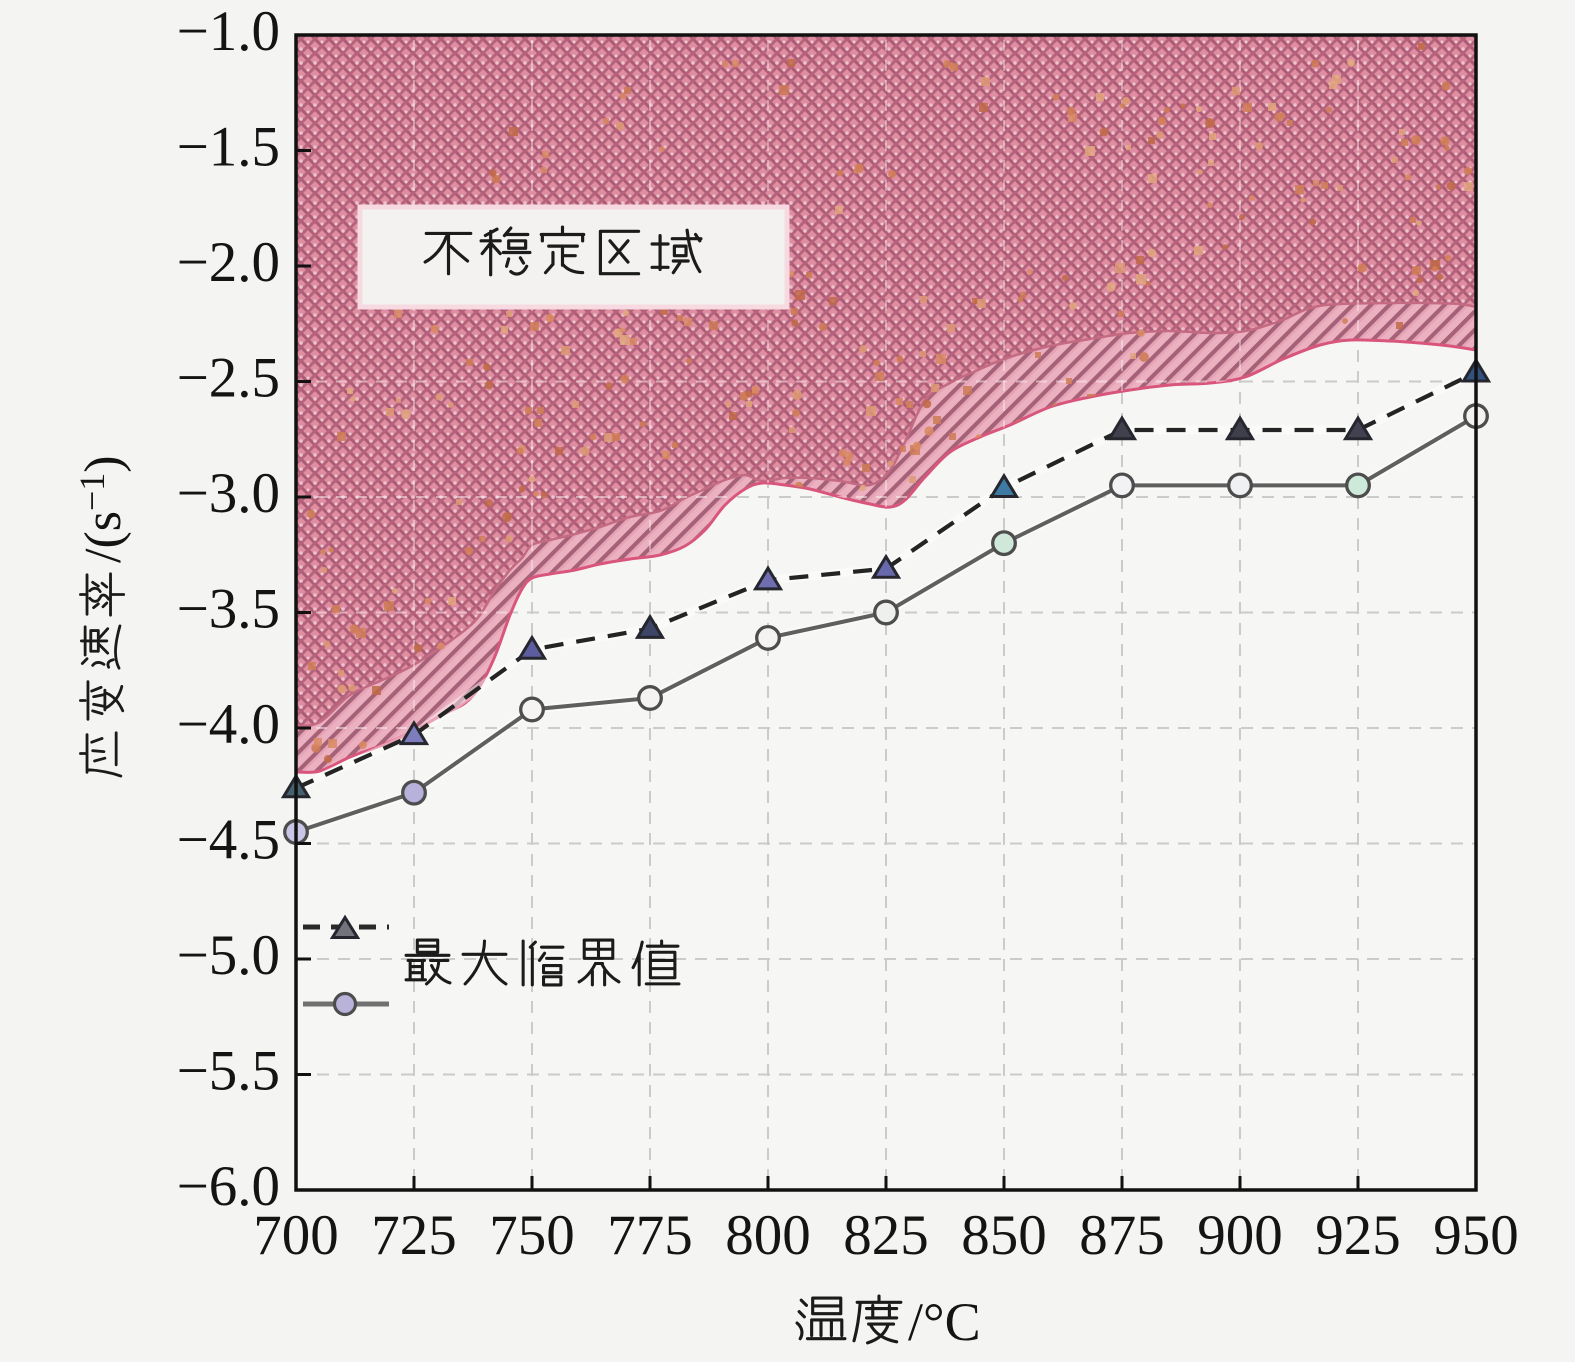  What do you see at coordinates (1358, 1235) in the screenshot?
I see `svg-text: 925` at bounding box center [1358, 1235].